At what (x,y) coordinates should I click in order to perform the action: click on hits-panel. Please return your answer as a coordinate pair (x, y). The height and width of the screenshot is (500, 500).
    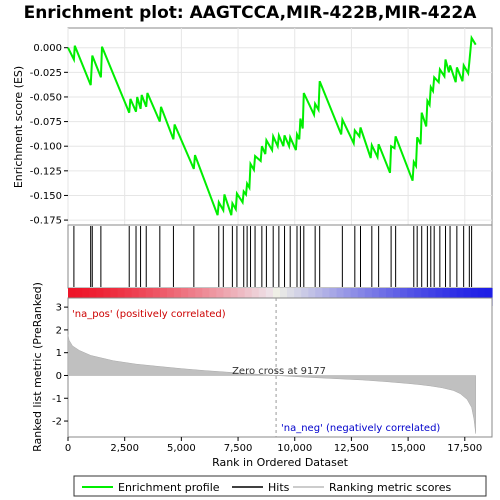
    Looking at the image, I should click on (280, 256).